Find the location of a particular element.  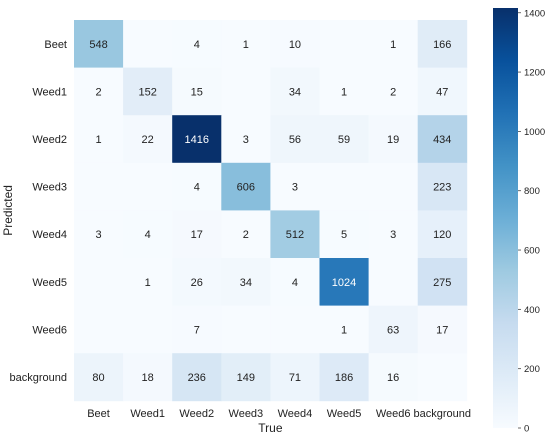

cell-value-label: 1416 is located at coordinates (197, 140).